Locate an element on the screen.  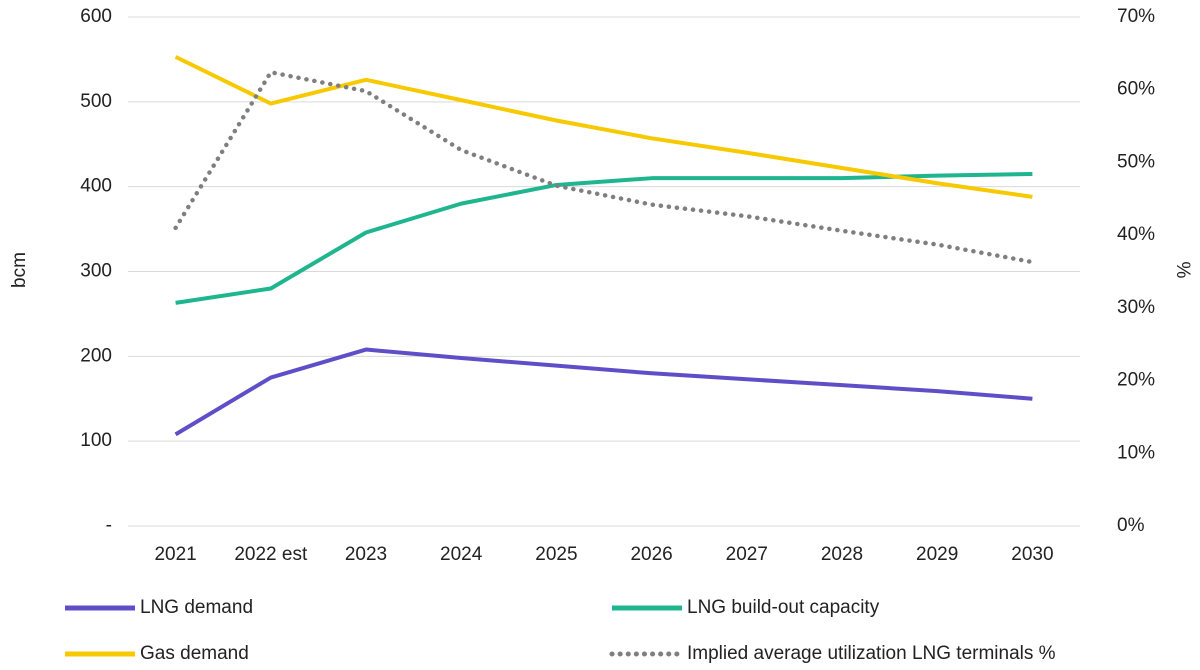
y2-tick-label: 0% is located at coordinates (1131, 525).